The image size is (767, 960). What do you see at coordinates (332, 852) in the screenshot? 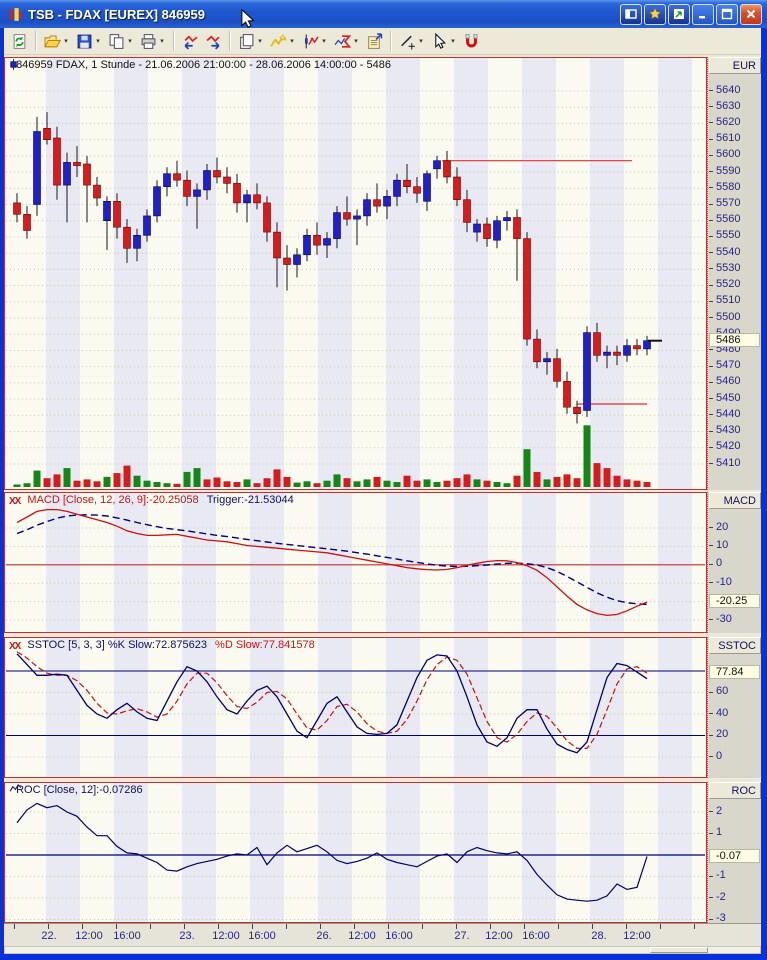
I see `roc-line` at bounding box center [332, 852].